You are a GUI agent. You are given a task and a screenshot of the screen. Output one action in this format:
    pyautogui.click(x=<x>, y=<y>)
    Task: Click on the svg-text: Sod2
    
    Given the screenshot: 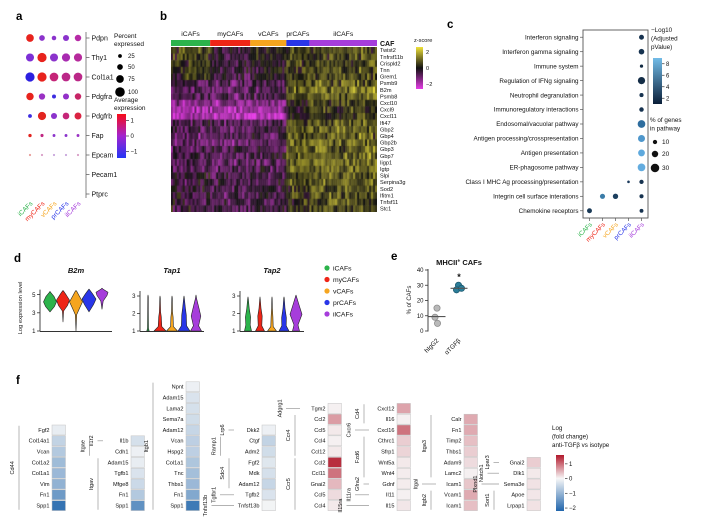 What is the action you would take?
    pyautogui.click(x=386, y=190)
    